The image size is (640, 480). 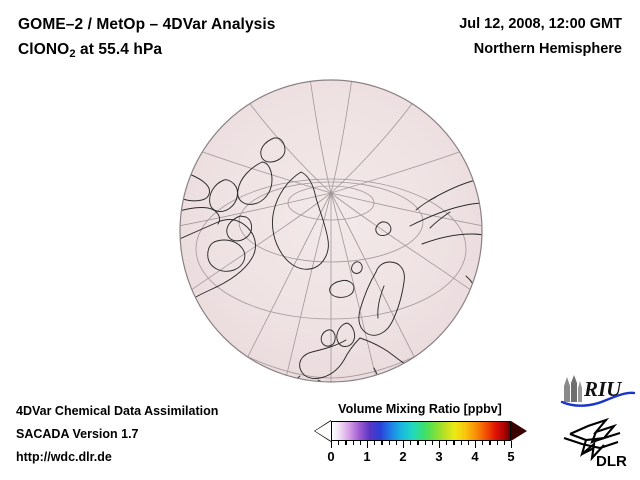 I want to click on colorbar-tick-label: 1, so click(x=367, y=456).